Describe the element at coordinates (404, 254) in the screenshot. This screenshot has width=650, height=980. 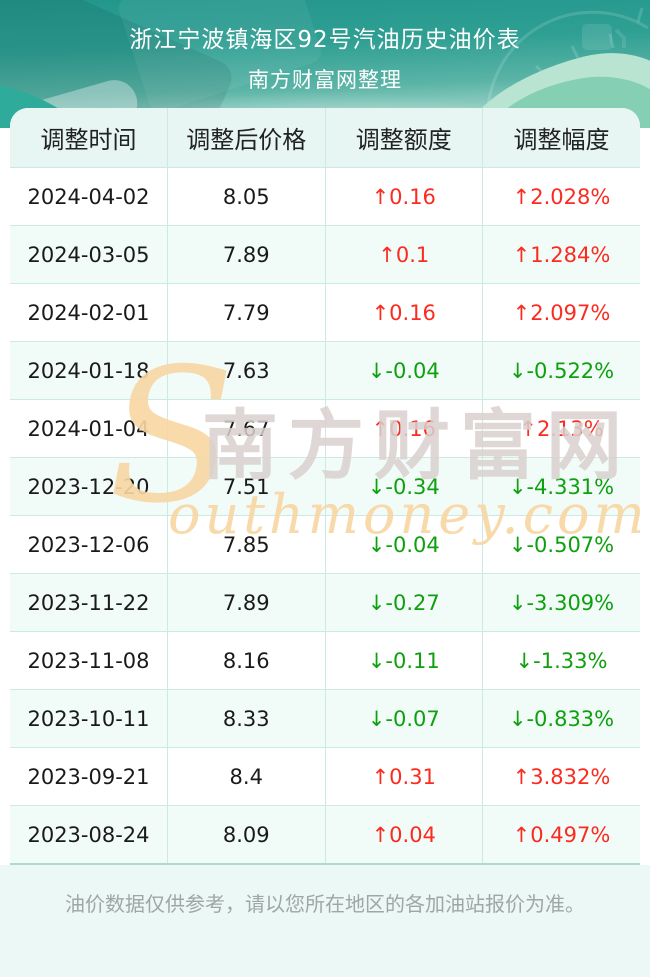
I see `change-cell: ↑0.1` at that location.